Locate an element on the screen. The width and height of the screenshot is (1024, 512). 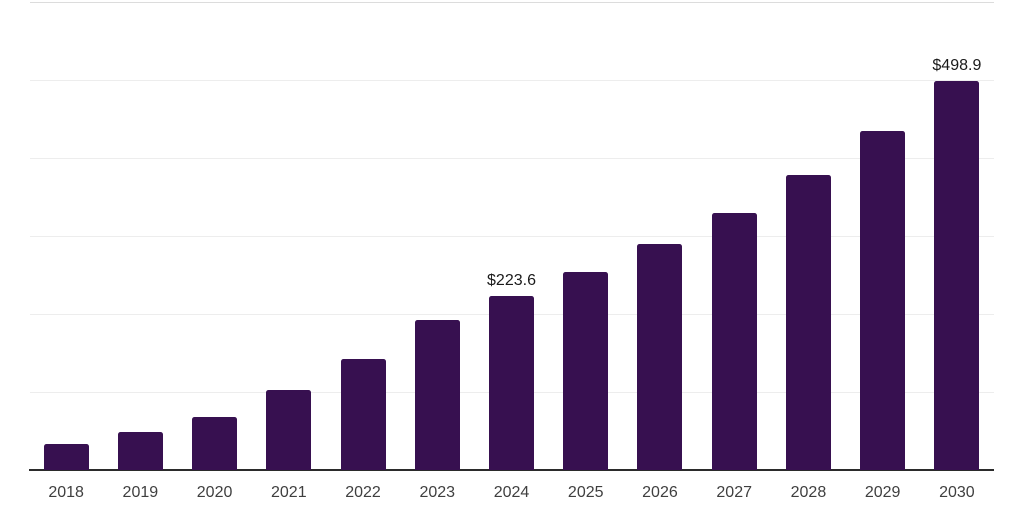
x-axis-label: 2027 is located at coordinates (734, 492).